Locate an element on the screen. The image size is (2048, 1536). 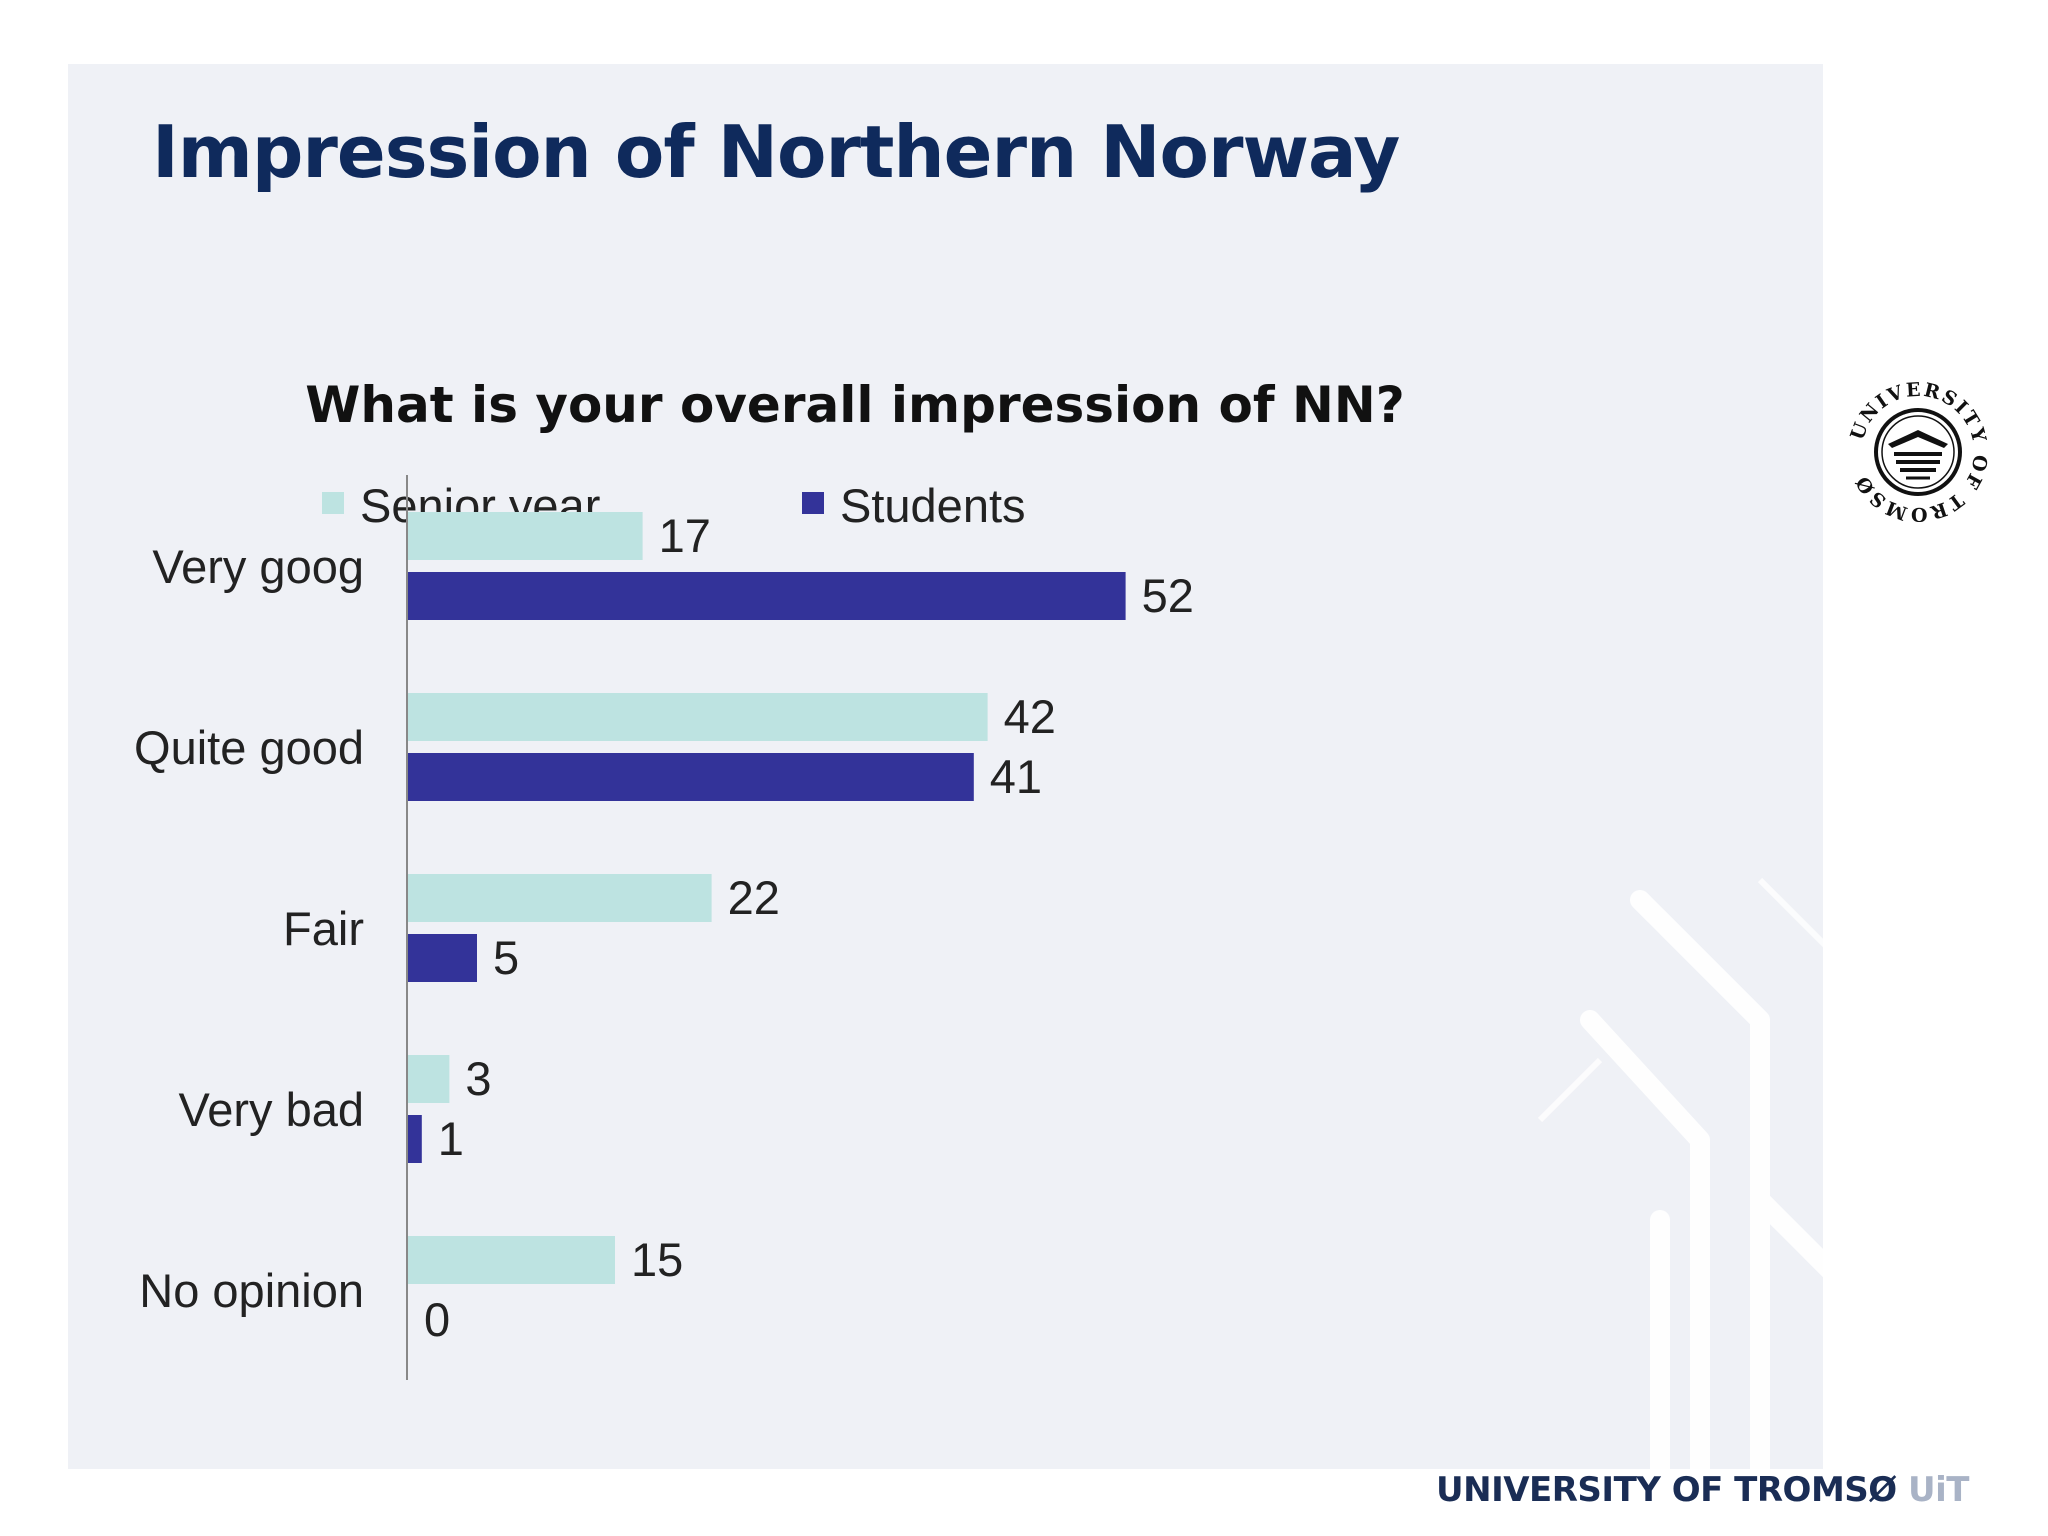
data-label-students-0: 52 is located at coordinates (1168, 595).